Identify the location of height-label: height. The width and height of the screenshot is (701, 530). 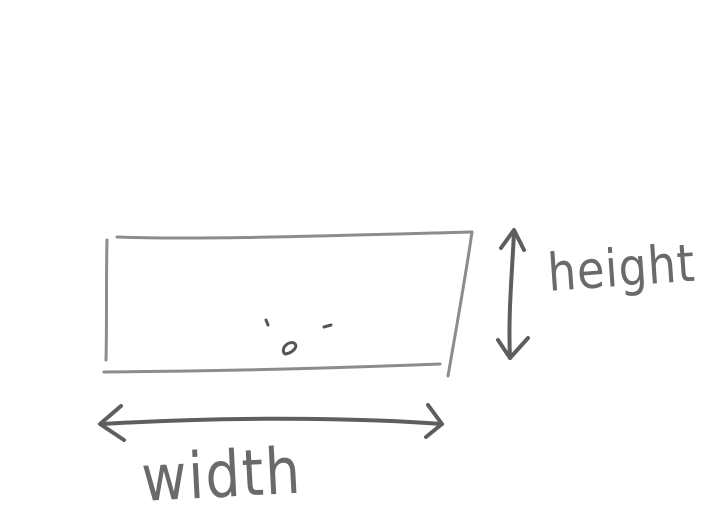
(621, 268).